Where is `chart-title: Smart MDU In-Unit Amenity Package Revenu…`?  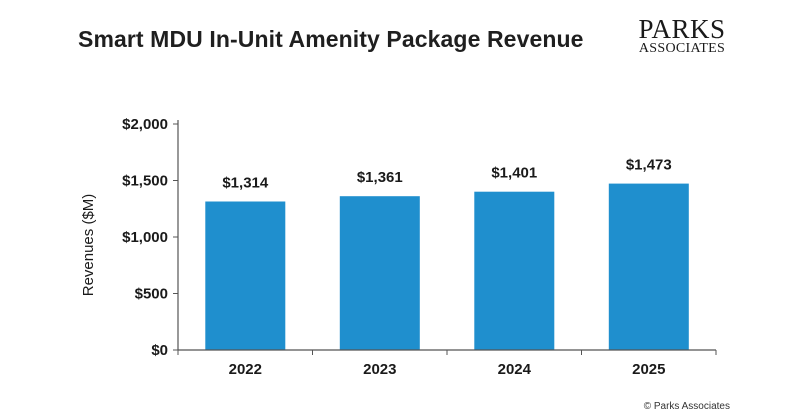
chart-title: Smart MDU In-Unit Amenity Package Revenu… is located at coordinates (331, 39).